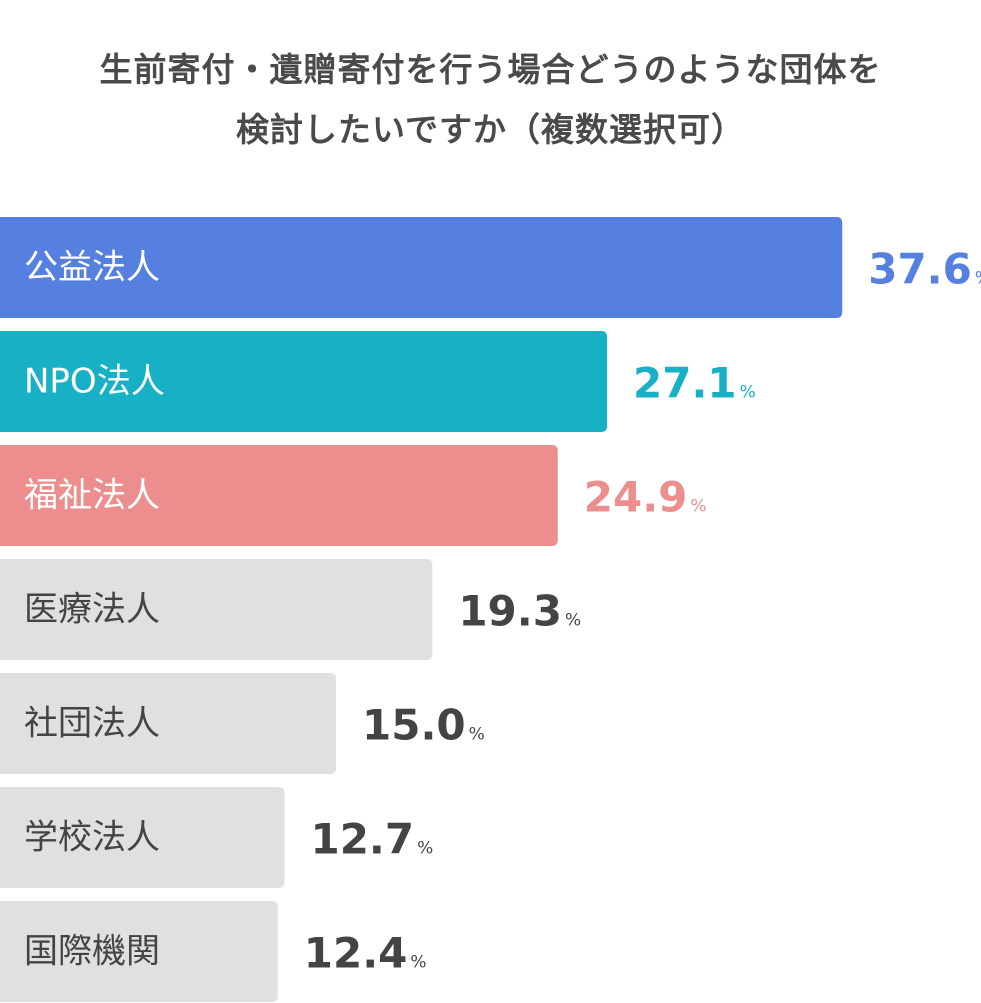  What do you see at coordinates (356, 953) in the screenshot?
I see `value-number-7: 12.4` at bounding box center [356, 953].